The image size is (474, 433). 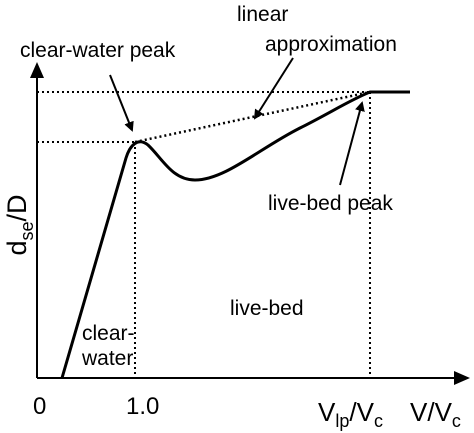 I want to click on clear-water-region-label-2: water, so click(x=107, y=358).